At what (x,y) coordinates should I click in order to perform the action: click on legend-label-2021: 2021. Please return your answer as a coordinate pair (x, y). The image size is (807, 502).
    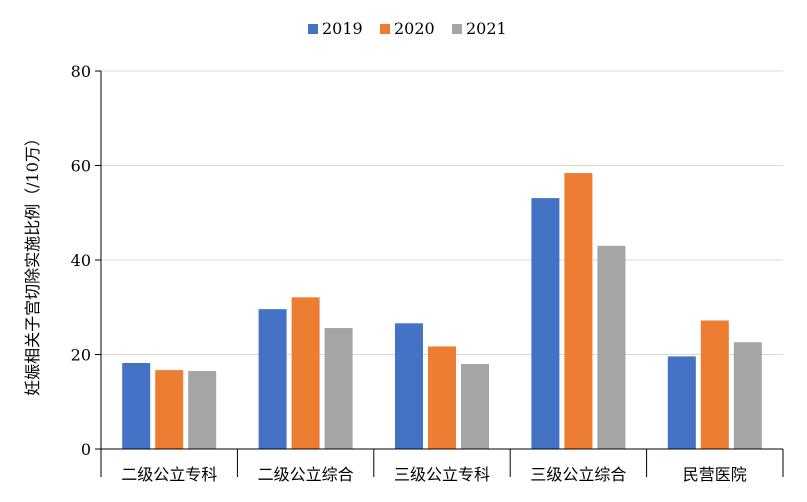
    Looking at the image, I should click on (486, 28).